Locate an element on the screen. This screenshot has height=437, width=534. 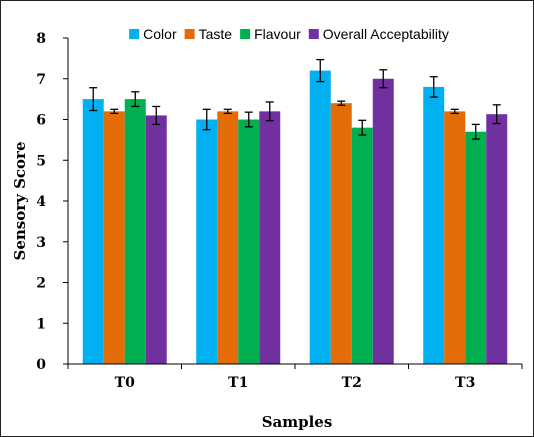
x-tick-label: T1 is located at coordinates (238, 383).